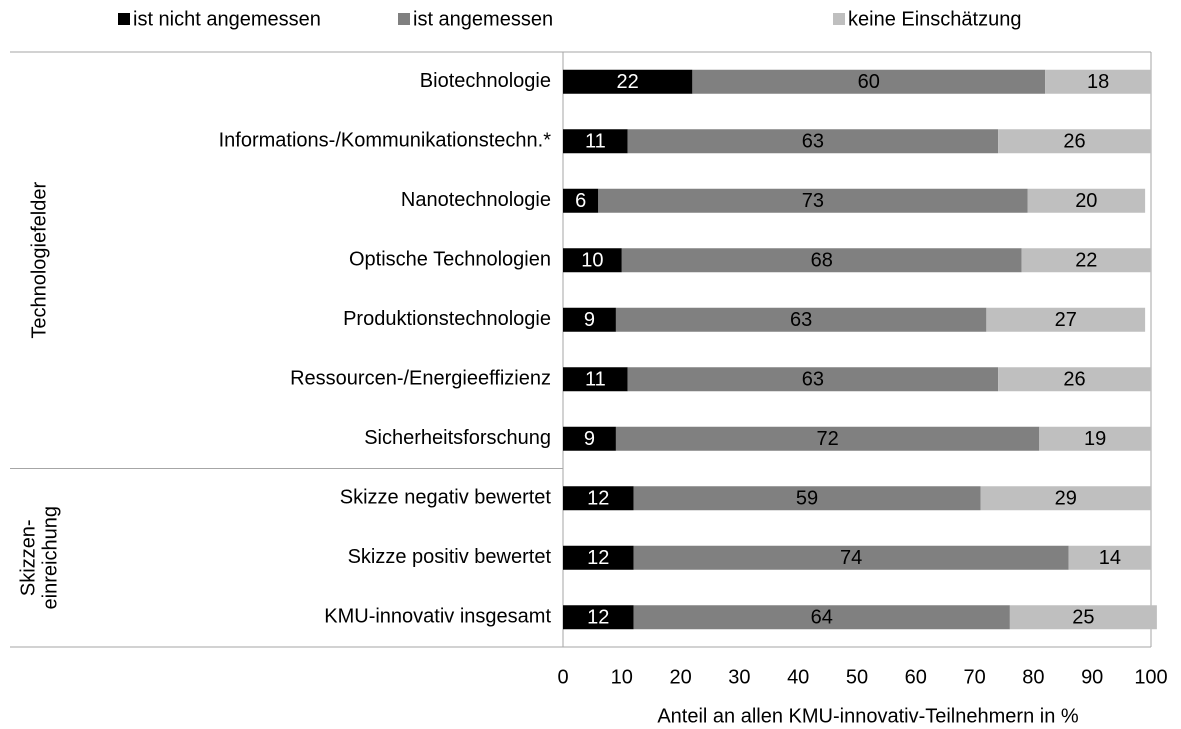  I want to click on value-label: 68, so click(822, 261).